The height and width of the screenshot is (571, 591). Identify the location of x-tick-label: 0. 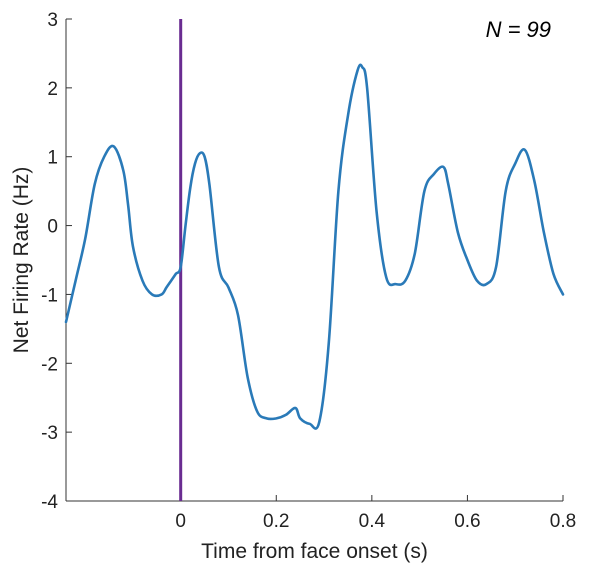
(180, 521).